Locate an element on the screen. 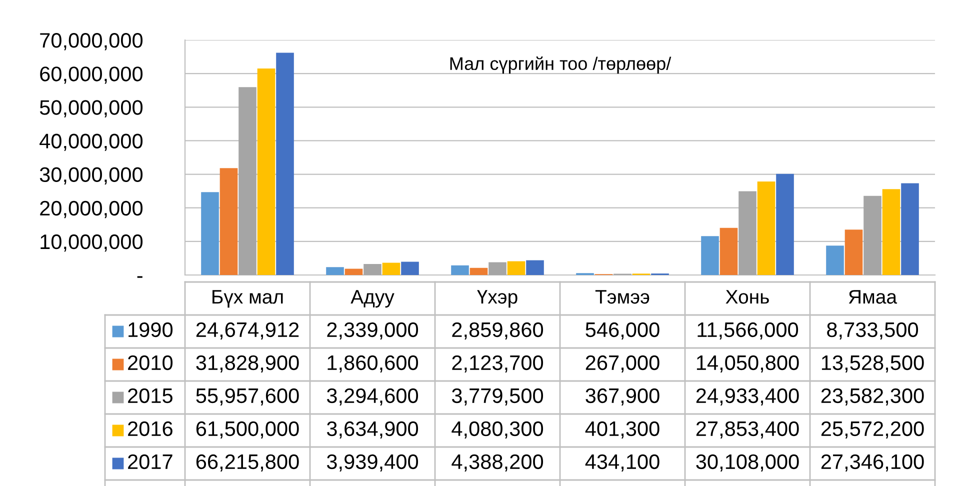 The height and width of the screenshot is (486, 964). data-label: 3,634,900 is located at coordinates (372, 430).